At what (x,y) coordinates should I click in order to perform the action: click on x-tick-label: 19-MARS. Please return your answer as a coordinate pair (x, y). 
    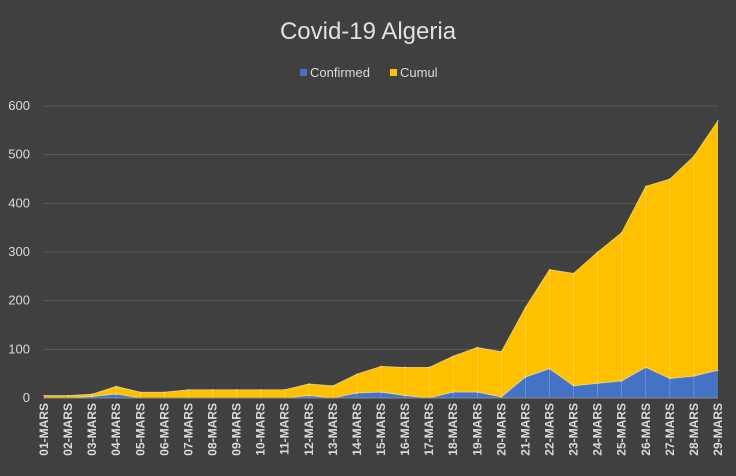
    Looking at the image, I should click on (477, 429).